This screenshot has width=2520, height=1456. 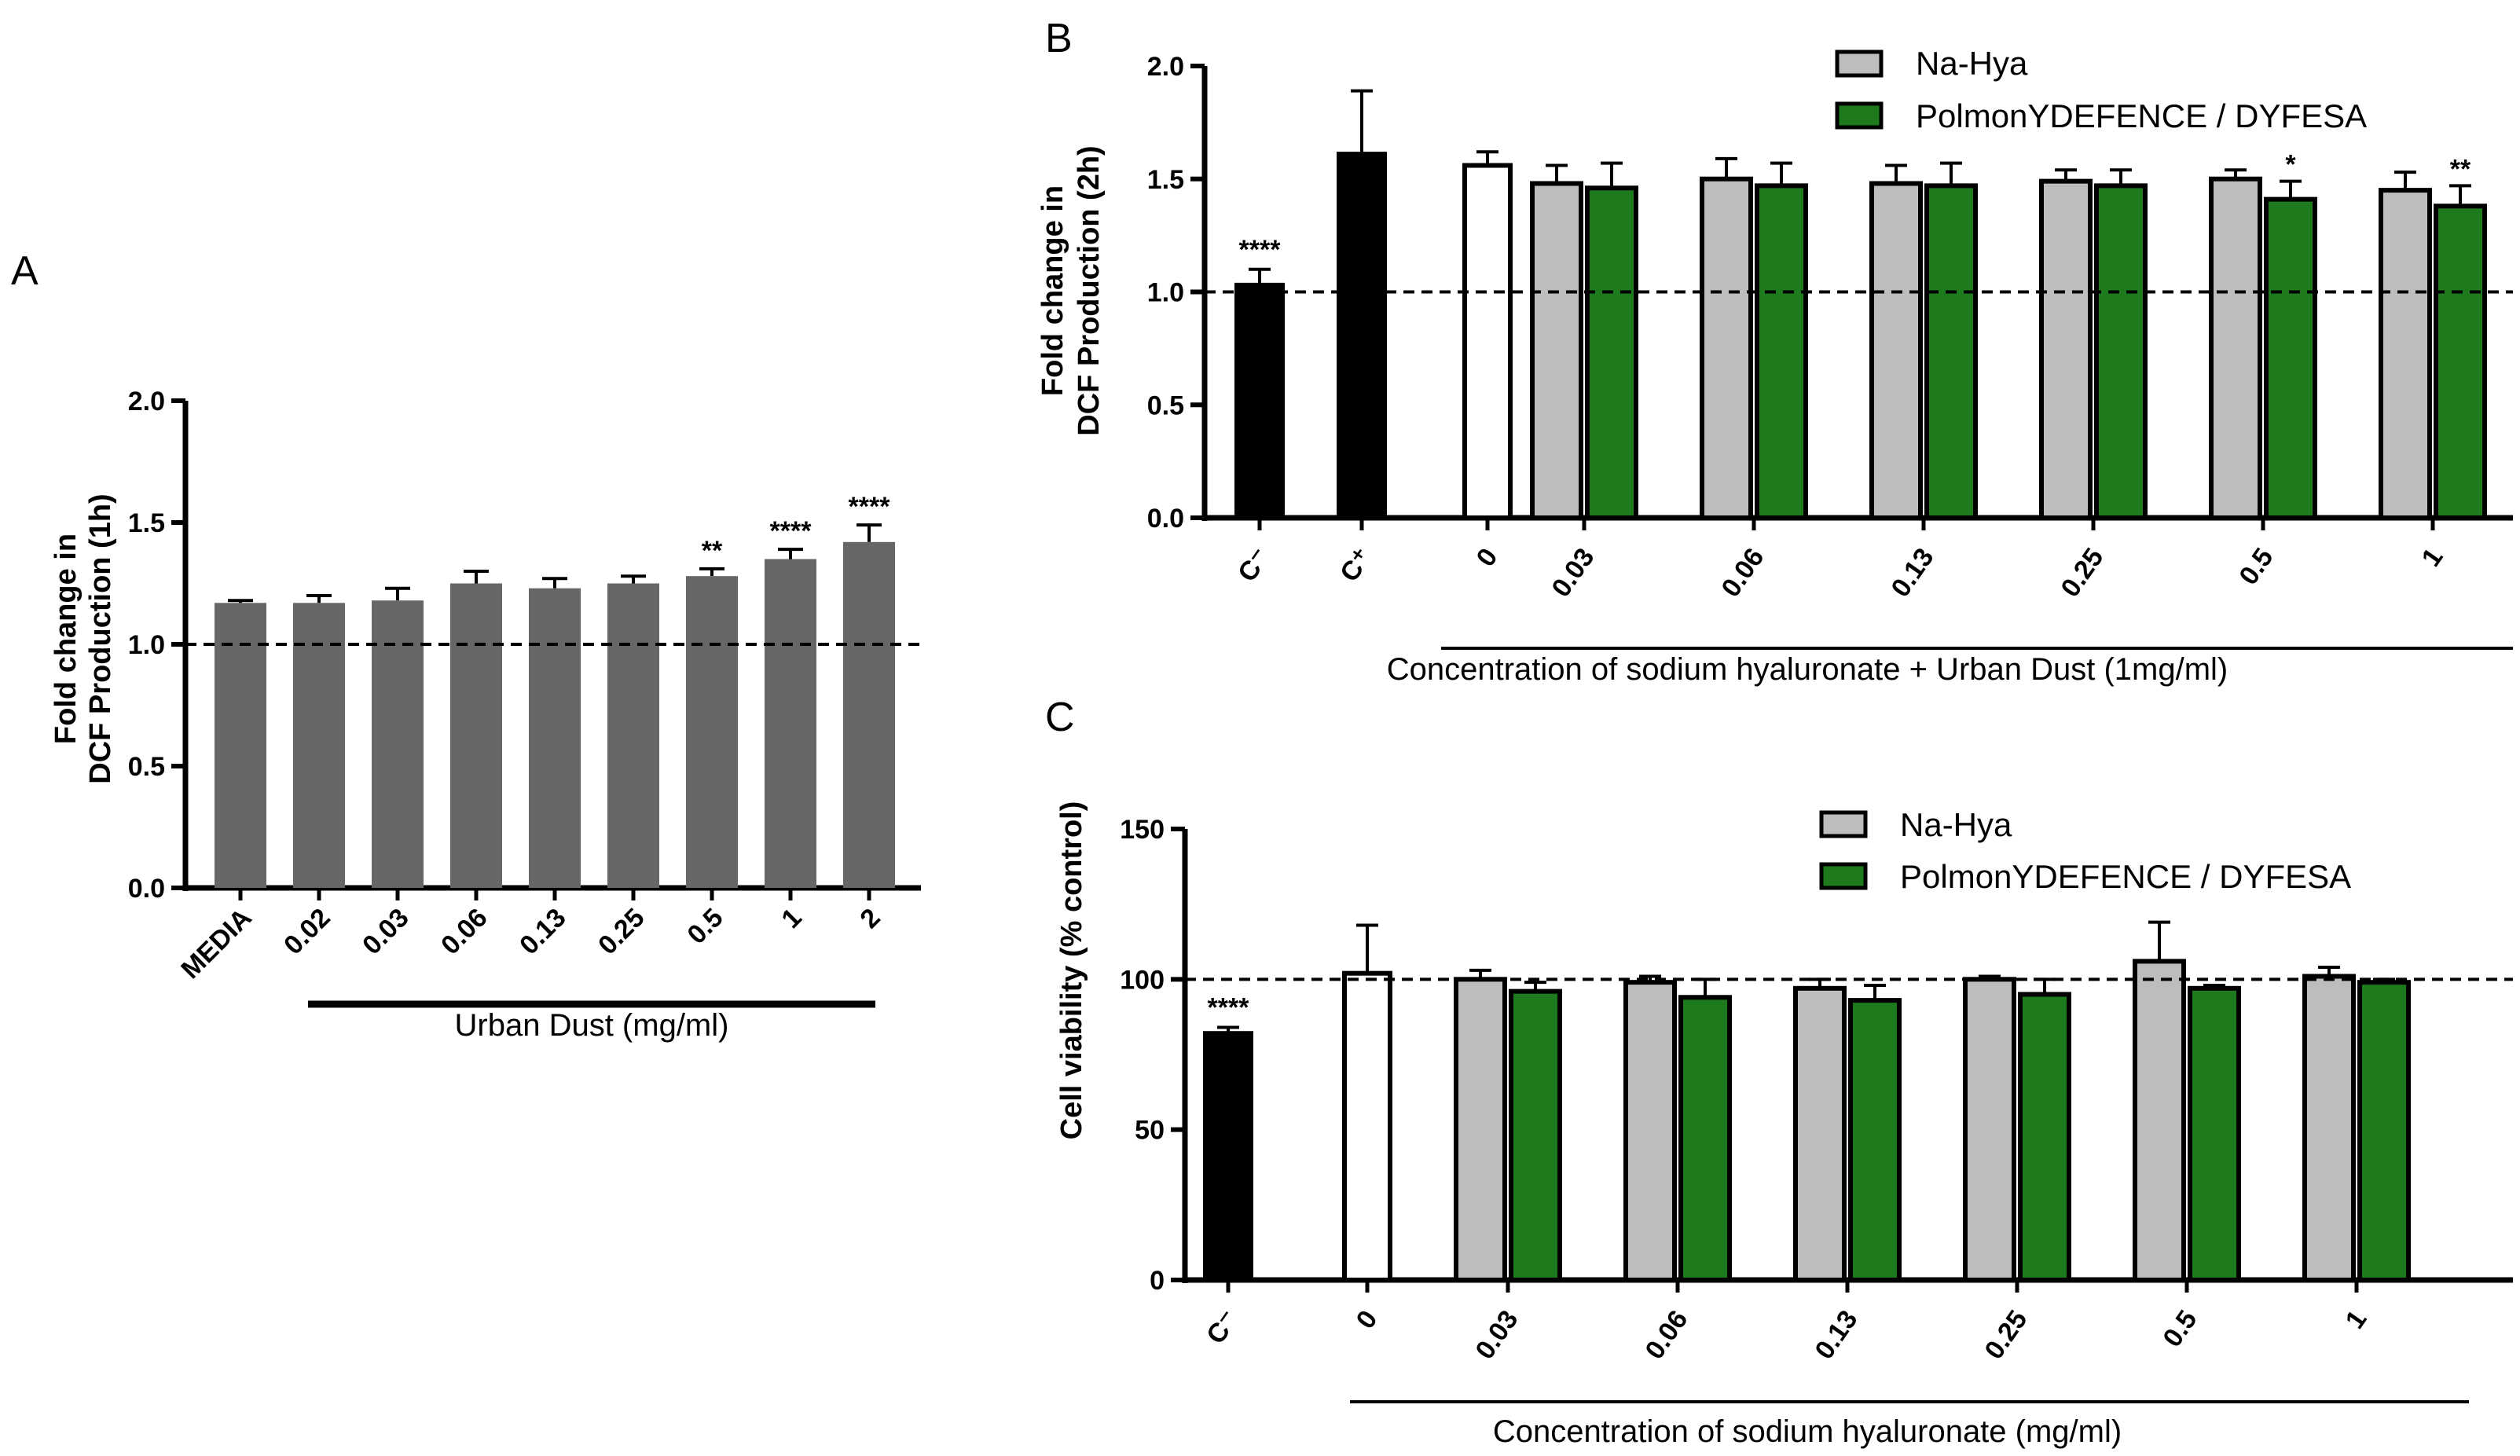 What do you see at coordinates (146, 889) in the screenshot?
I see `chart-a-y-tick-label: 0.0` at bounding box center [146, 889].